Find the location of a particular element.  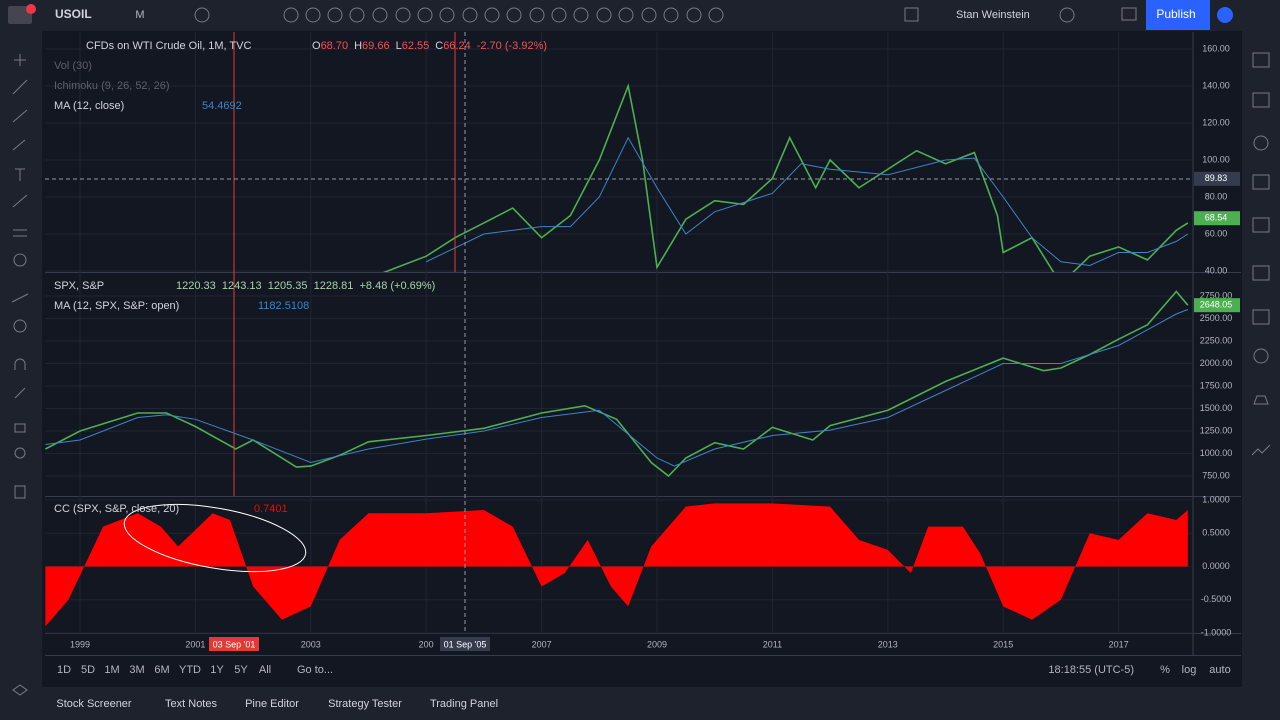

clock: 18:18:55 (UTC-5) is located at coordinates (1091, 670).